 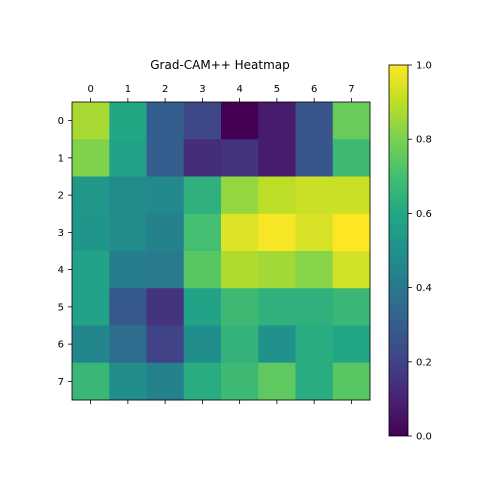 I want to click on heatmap-cell-r0-c1, so click(x=128, y=121).